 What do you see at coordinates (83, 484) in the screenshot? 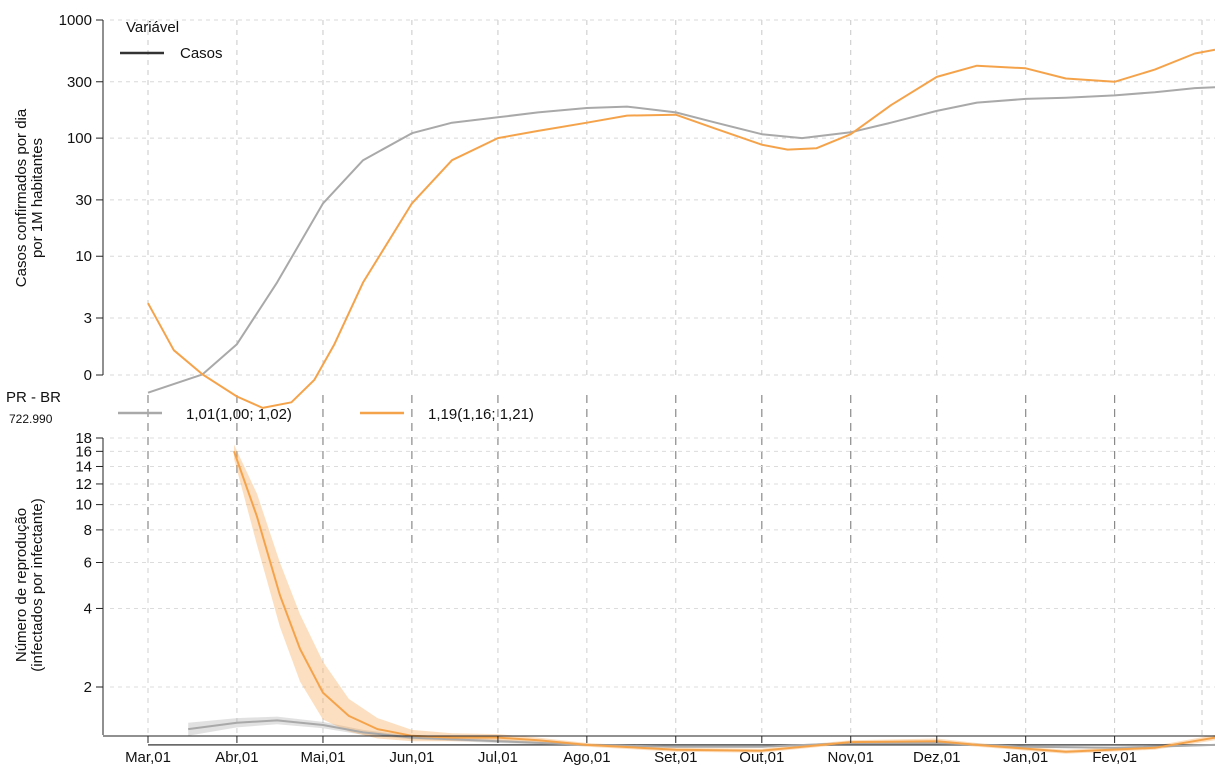
I see `bottom-y-tick-label: 12` at bounding box center [83, 484].